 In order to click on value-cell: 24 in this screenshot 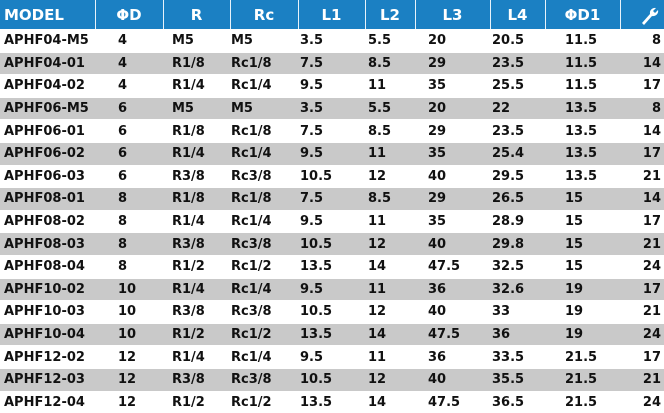, I will do `click(642, 267)`.